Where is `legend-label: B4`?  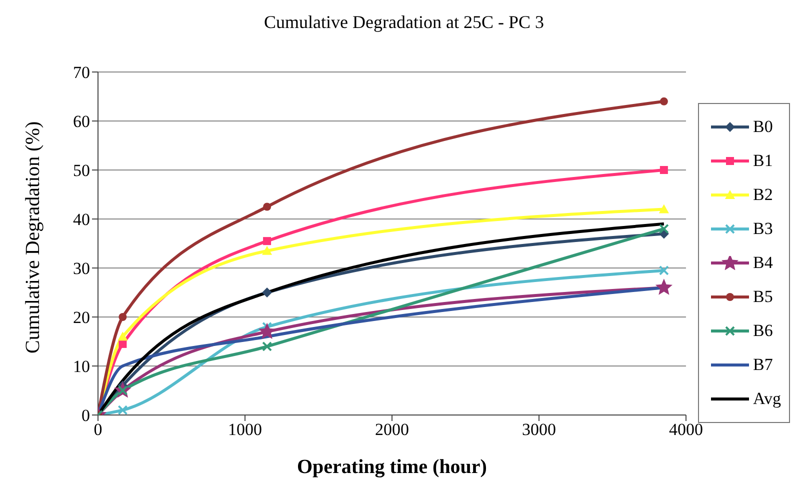 legend-label: B4 is located at coordinates (762, 262).